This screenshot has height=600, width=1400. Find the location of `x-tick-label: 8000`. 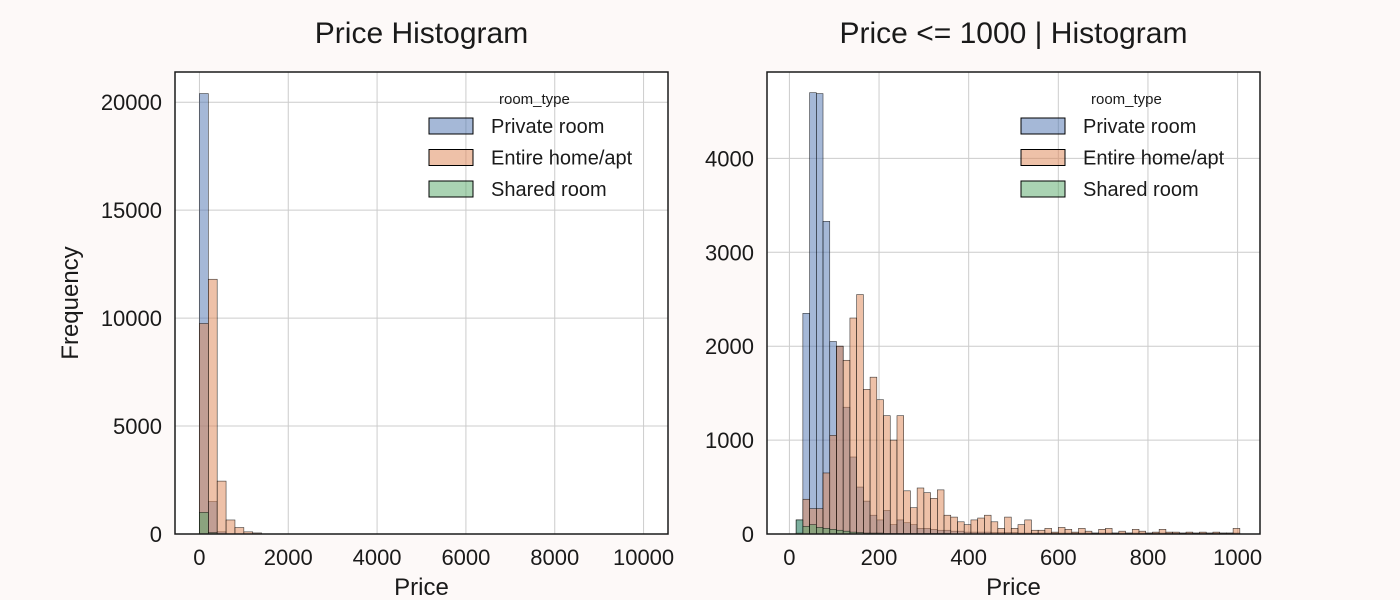

x-tick-label: 8000 is located at coordinates (554, 557).